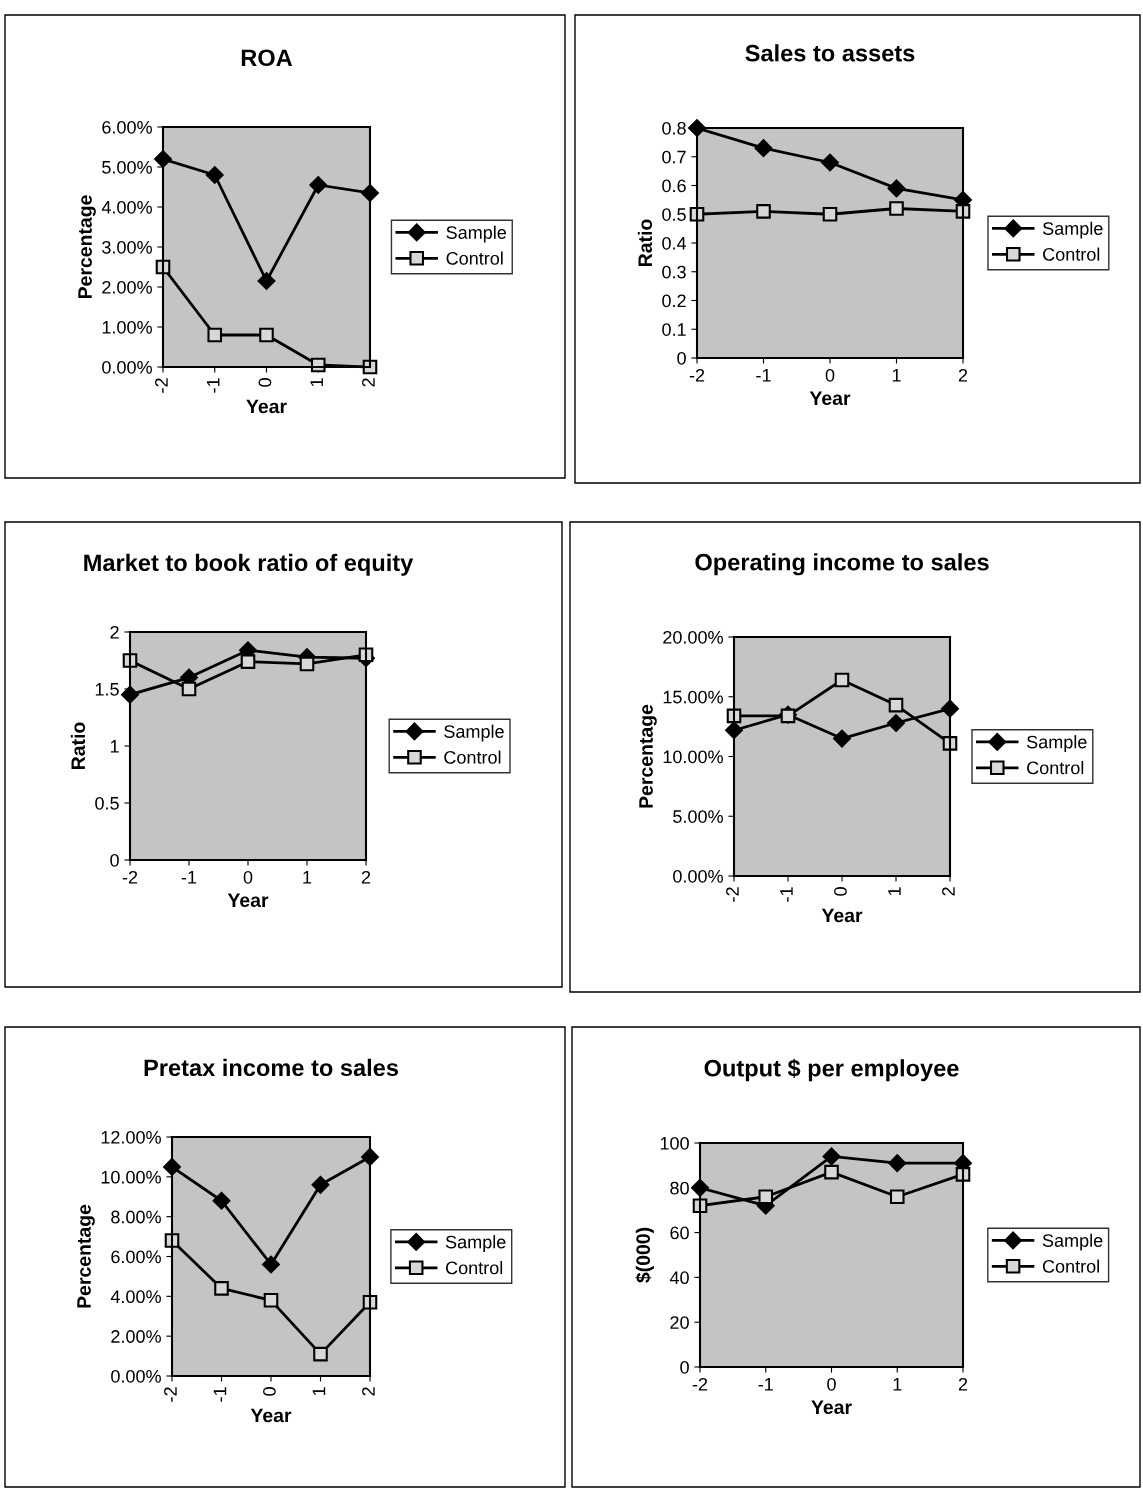 The image size is (1143, 1489). I want to click on chart-title: Pretax income to sales, so click(271, 1067).